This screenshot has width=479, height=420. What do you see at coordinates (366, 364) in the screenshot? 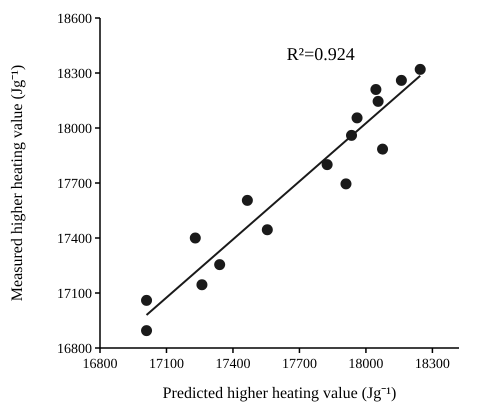
I see `x-tick-label: 18000` at bounding box center [366, 364].